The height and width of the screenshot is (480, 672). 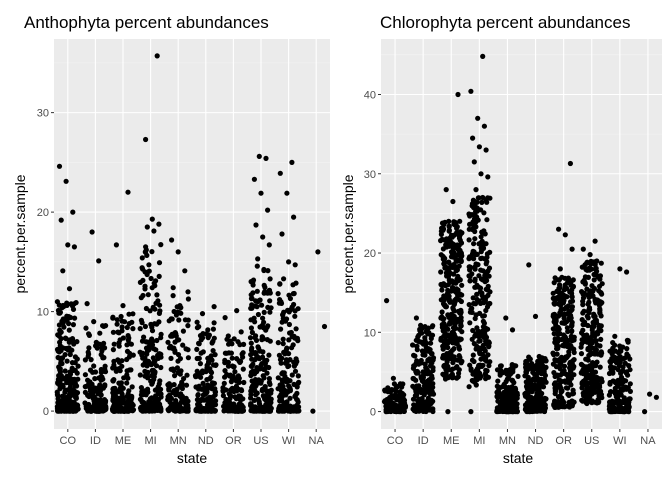 I want to click on y-axis-label: percent.per.sample, so click(x=348, y=233).